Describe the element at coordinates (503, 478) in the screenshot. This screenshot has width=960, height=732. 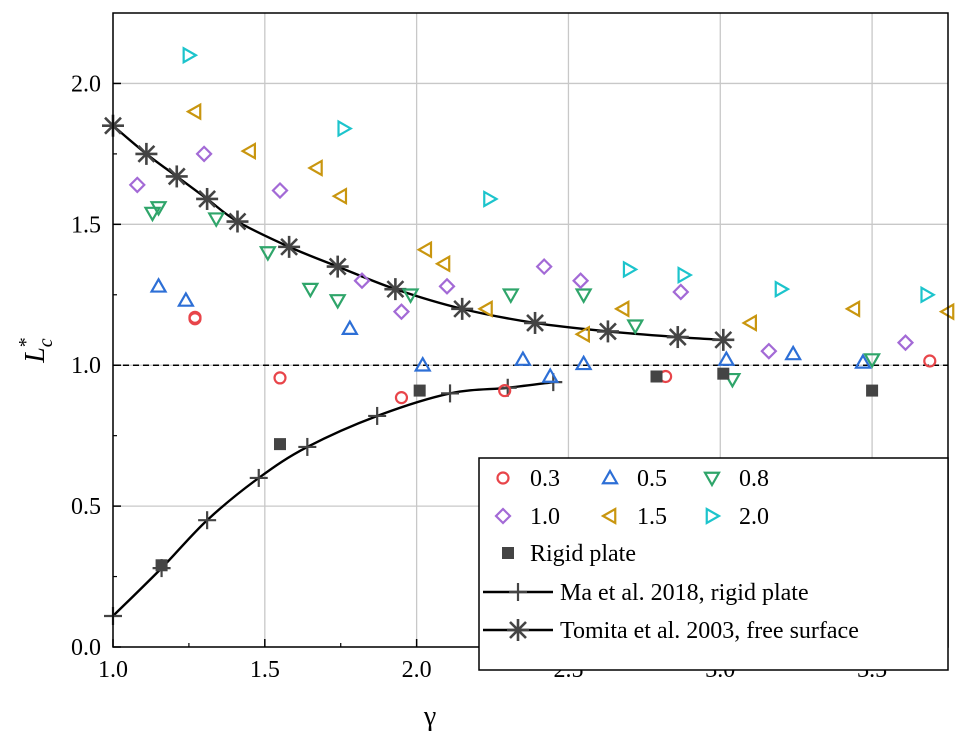
I see `legend-marker-circle` at that location.